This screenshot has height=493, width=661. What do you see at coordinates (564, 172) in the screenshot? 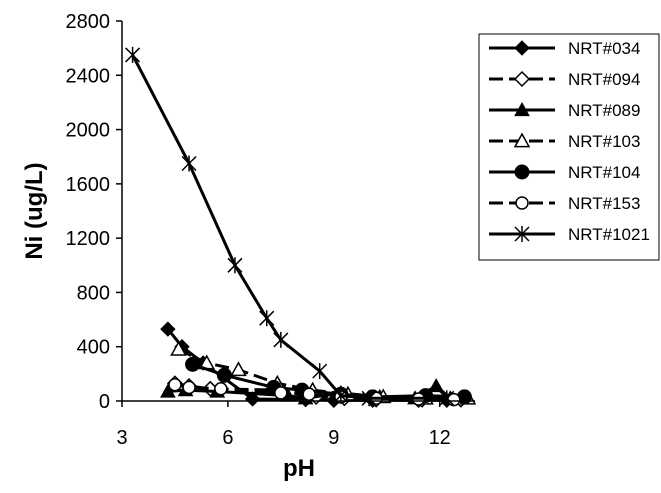
I see `legend-entry: NRT#104` at bounding box center [564, 172].